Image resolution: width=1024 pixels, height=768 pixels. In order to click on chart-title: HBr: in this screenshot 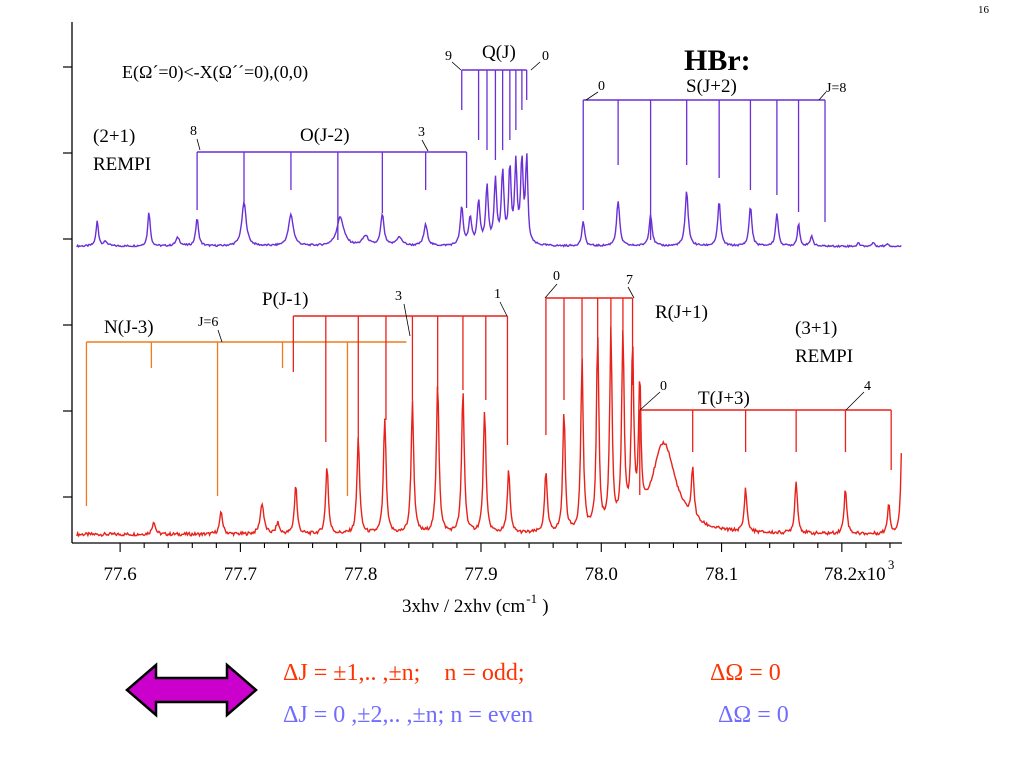, I will do `click(717, 60)`.